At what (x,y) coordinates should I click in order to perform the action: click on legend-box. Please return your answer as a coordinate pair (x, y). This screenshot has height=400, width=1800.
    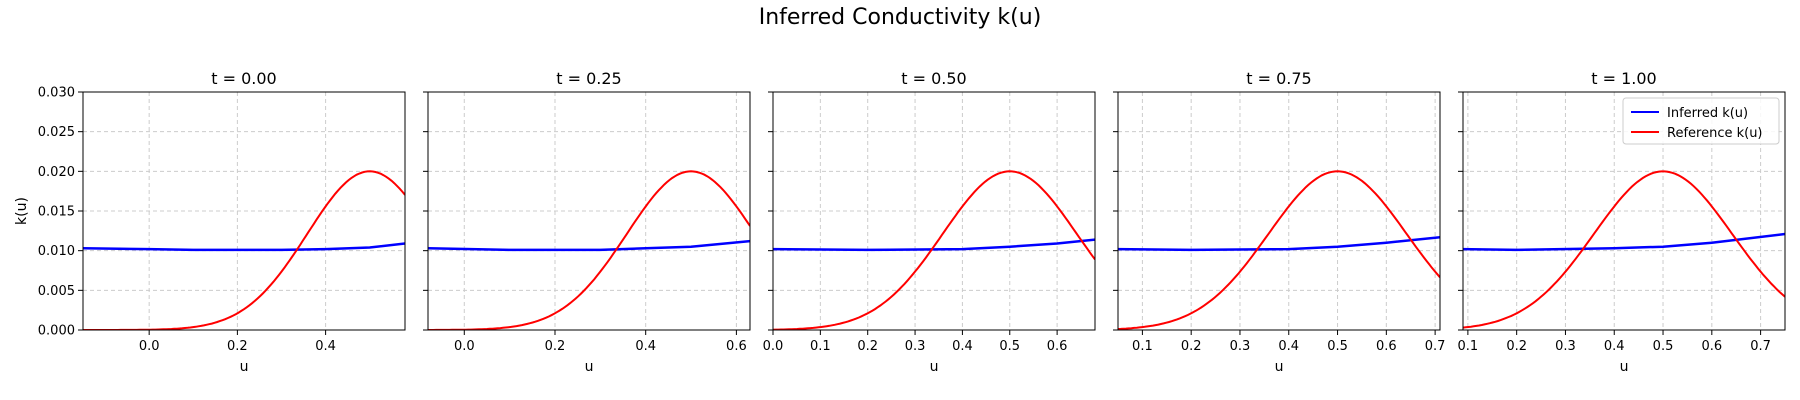
    Looking at the image, I should click on (1701, 121).